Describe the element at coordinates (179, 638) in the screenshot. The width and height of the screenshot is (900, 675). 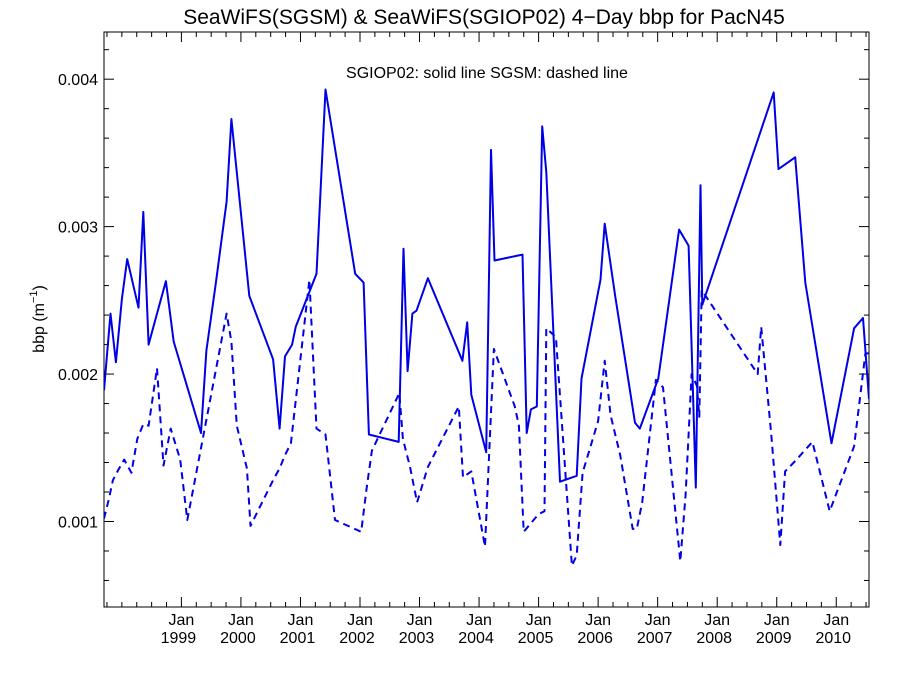
I see `x-tick-year-label: 1999` at that location.